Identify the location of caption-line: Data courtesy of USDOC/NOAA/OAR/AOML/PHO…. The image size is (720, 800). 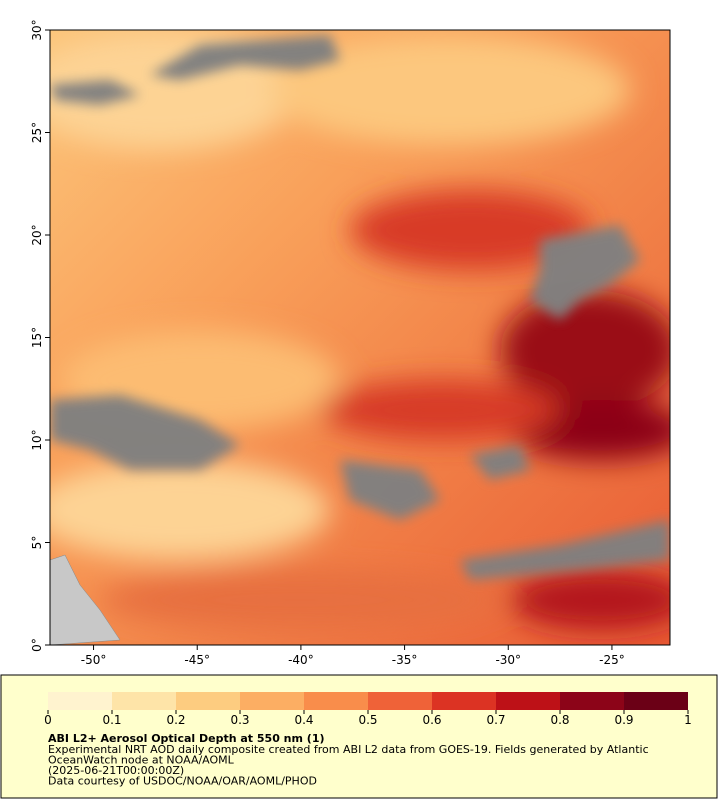
(182, 781).